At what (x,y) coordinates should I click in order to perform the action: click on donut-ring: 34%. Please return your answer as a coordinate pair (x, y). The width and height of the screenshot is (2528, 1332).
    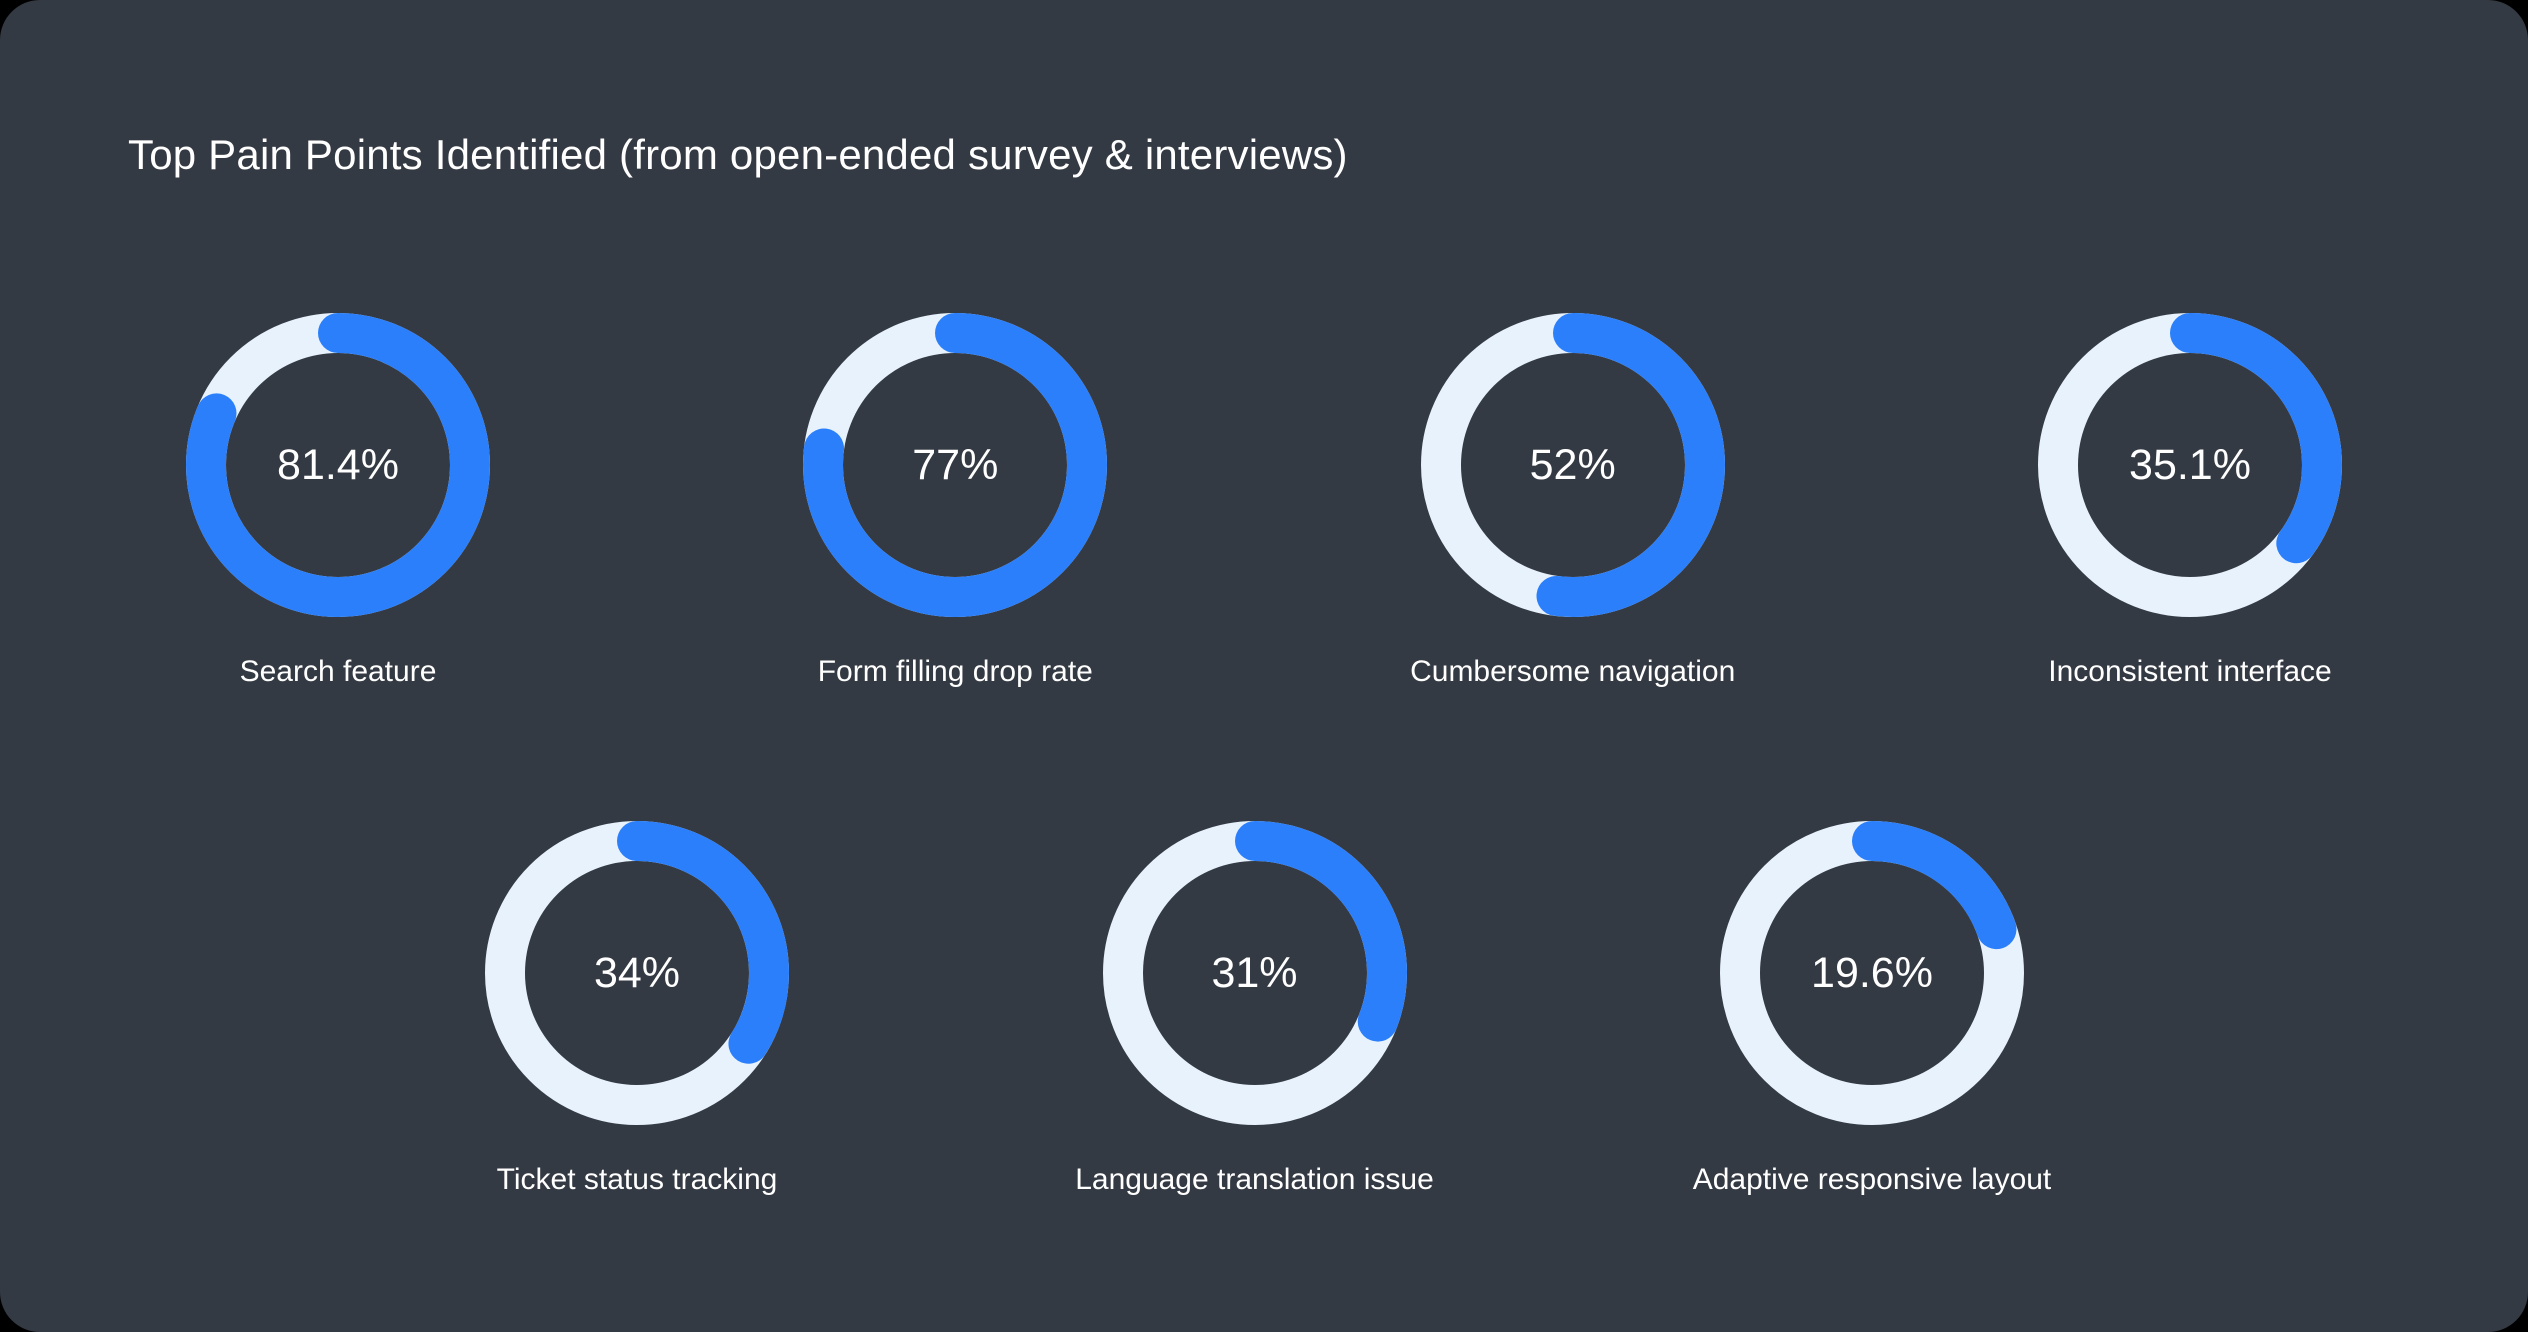
    Looking at the image, I should click on (637, 973).